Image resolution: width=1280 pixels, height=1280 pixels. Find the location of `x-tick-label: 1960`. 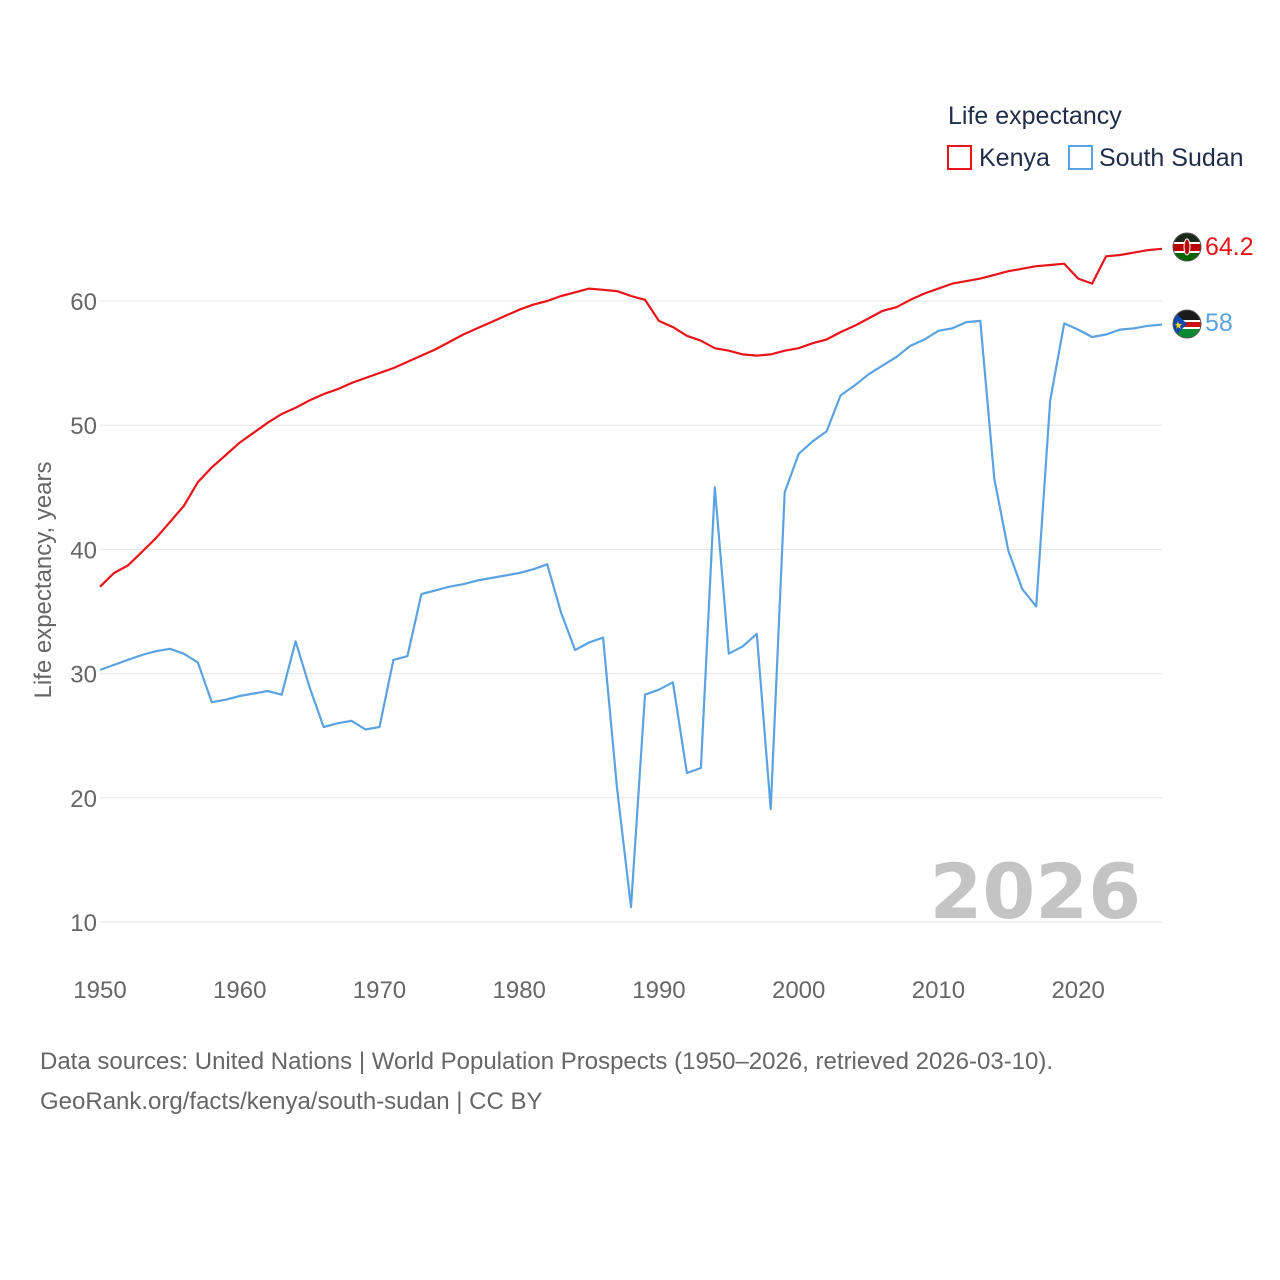

x-tick-label: 1960 is located at coordinates (239, 990).